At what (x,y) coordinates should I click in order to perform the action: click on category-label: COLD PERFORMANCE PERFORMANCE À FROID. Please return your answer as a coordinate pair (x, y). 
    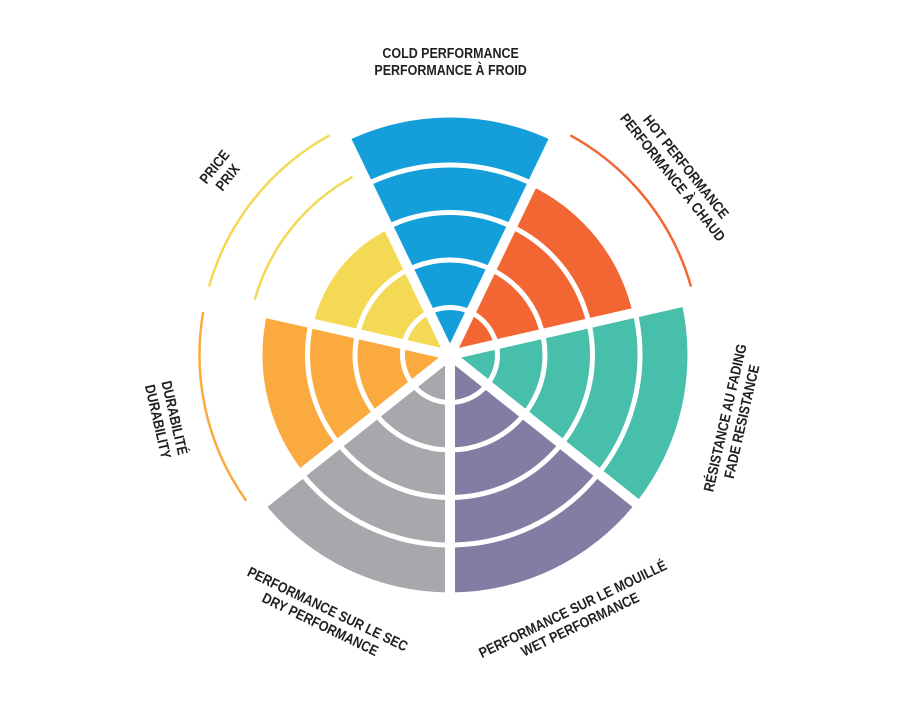
    Looking at the image, I should click on (450, 63).